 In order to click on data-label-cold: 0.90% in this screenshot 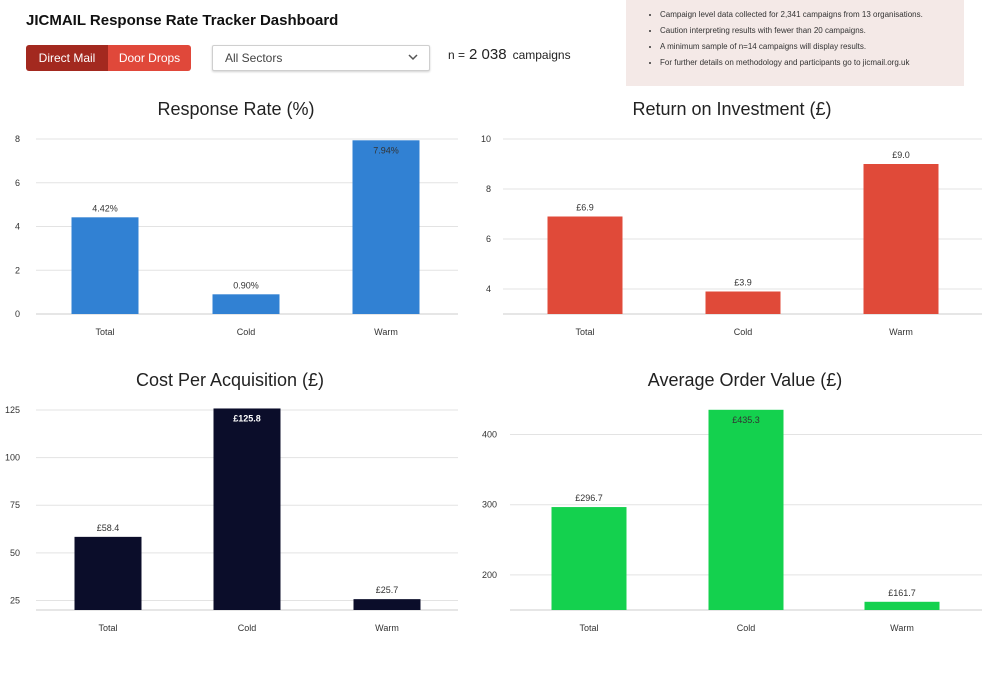, I will do `click(246, 285)`.